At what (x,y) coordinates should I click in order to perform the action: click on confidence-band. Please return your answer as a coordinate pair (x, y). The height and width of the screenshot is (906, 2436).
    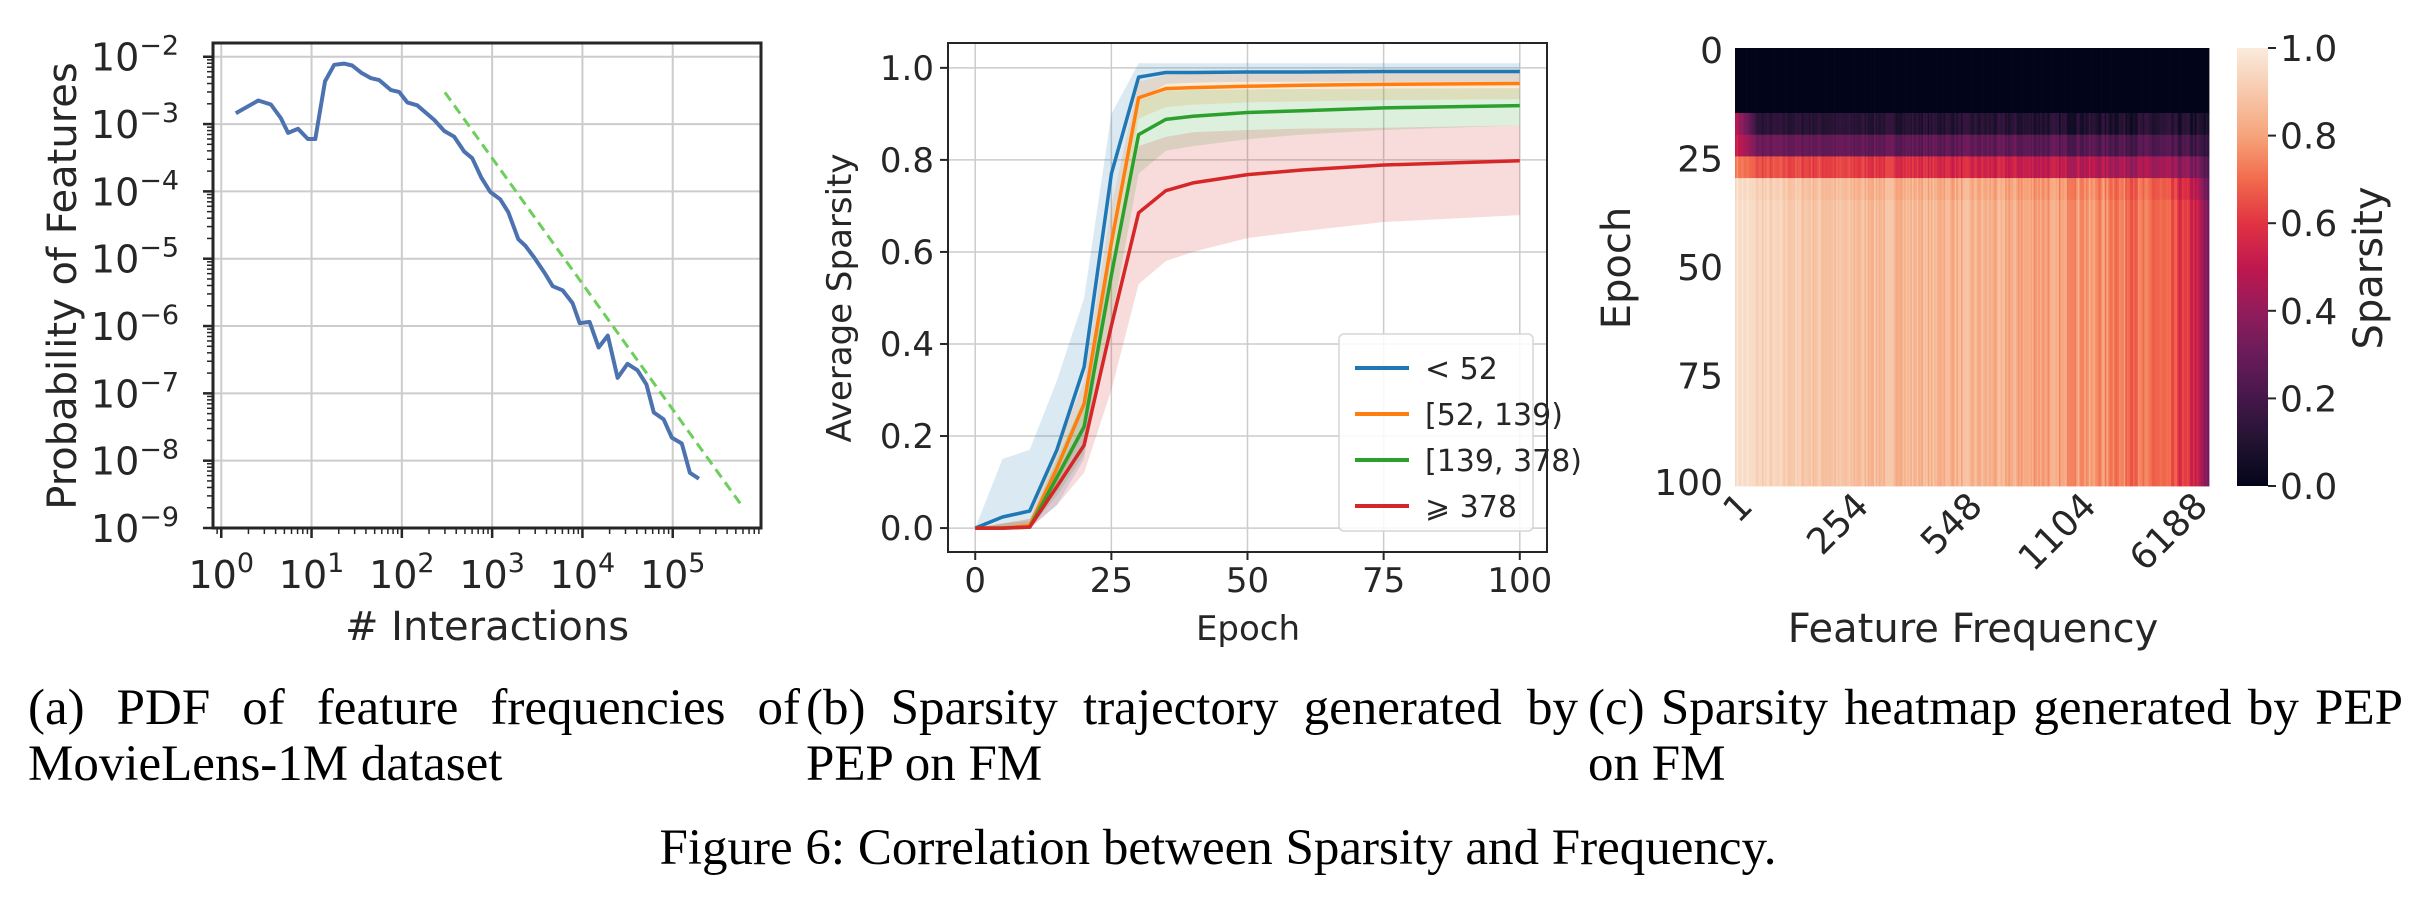
    Looking at the image, I should click on (1247, 327).